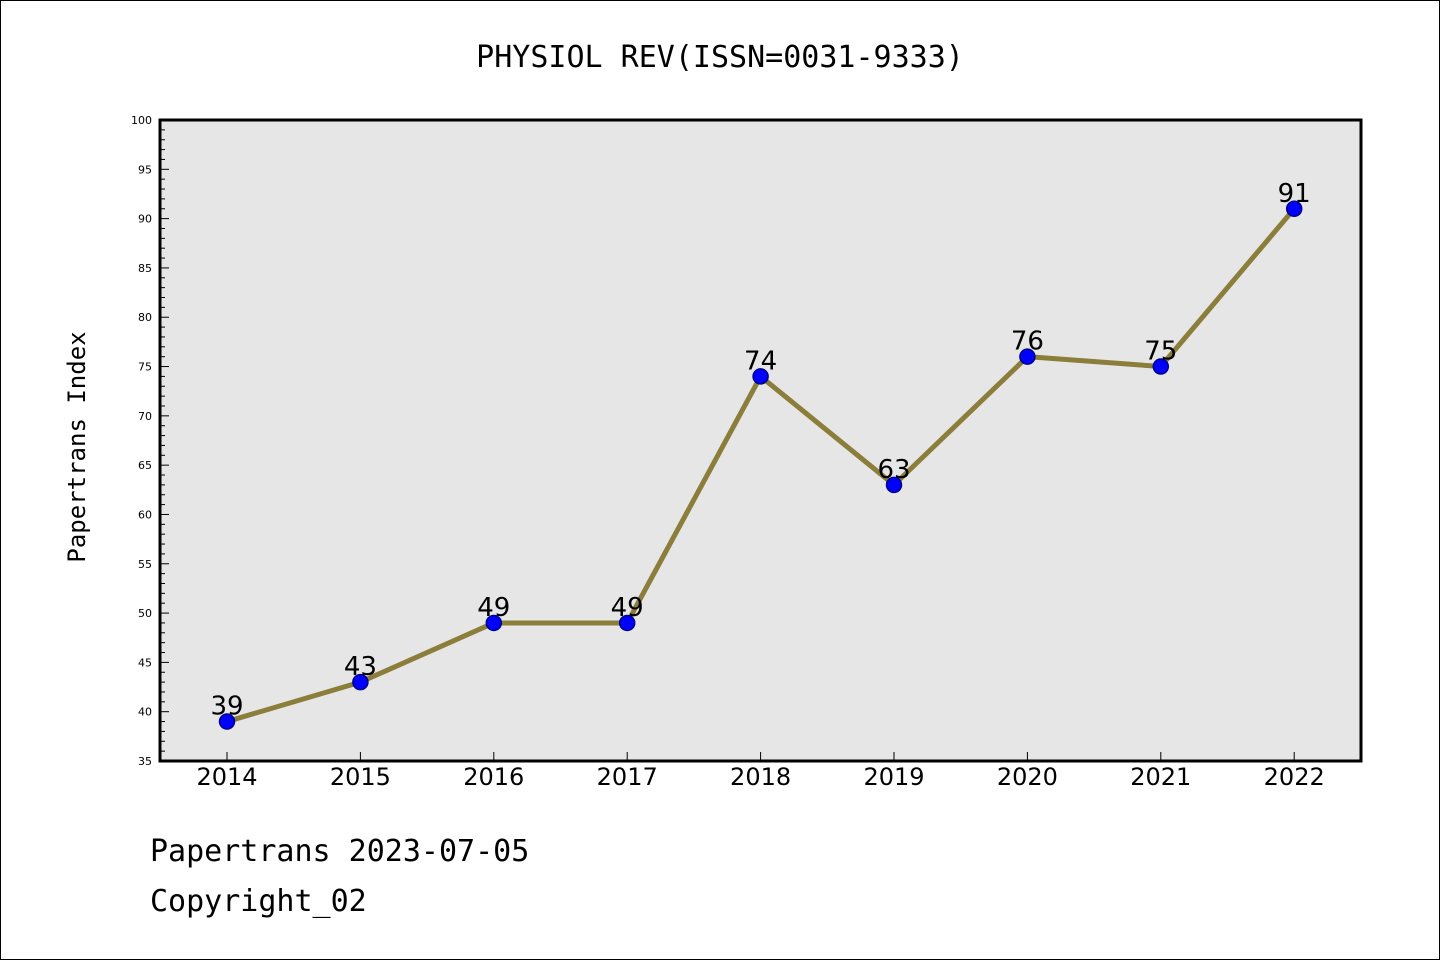 This screenshot has height=960, width=1440. I want to click on y-tick-label: 45, so click(145, 662).